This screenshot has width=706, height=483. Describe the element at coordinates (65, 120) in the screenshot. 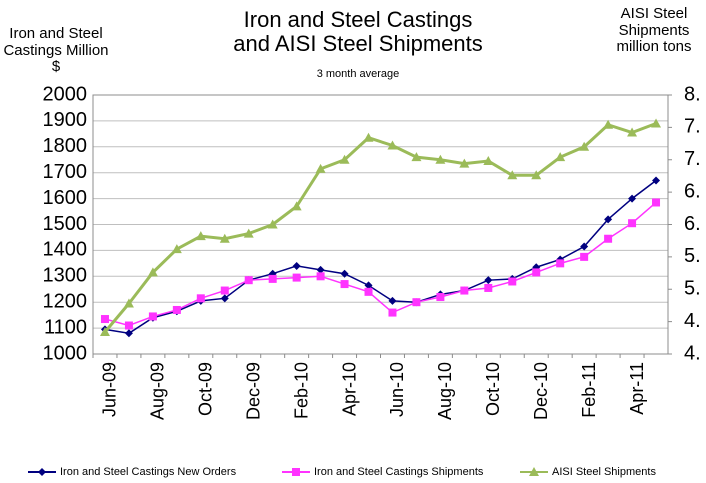

I see `y-tick-label: 1900` at that location.